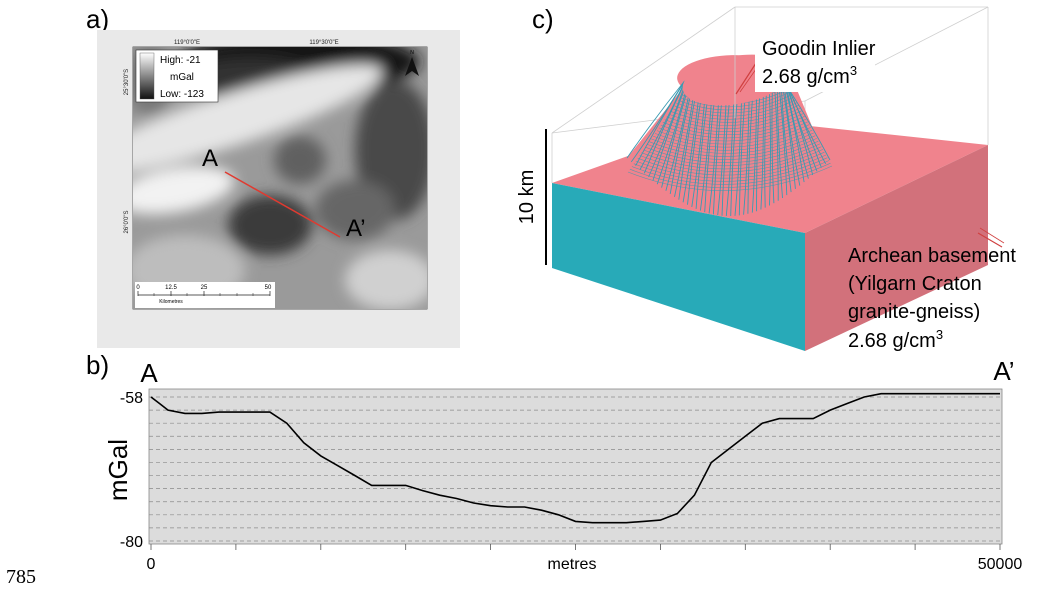  What do you see at coordinates (21, 577) in the screenshot?
I see `line-number: 785` at bounding box center [21, 577].